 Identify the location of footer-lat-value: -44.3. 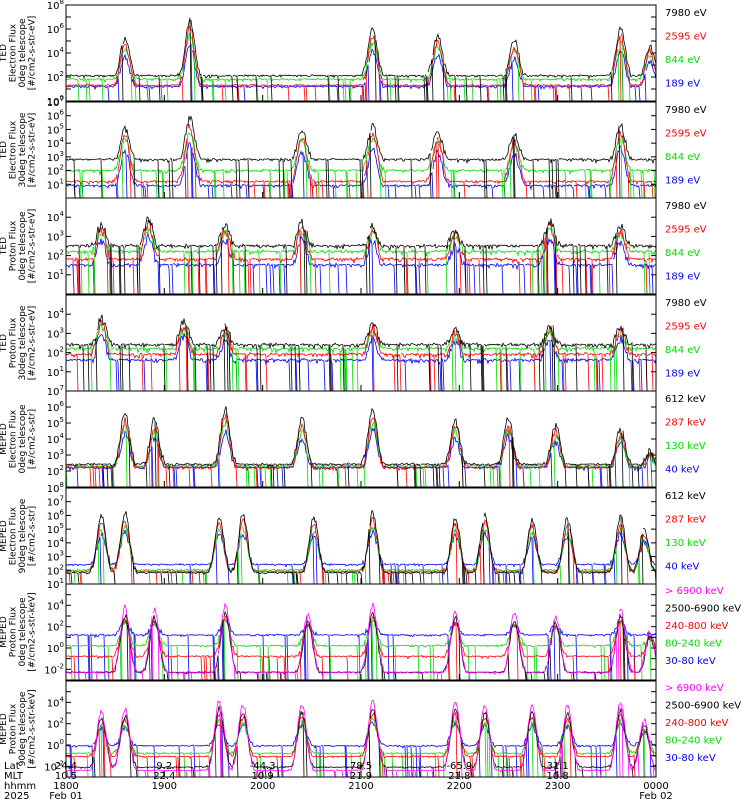
(263, 766).